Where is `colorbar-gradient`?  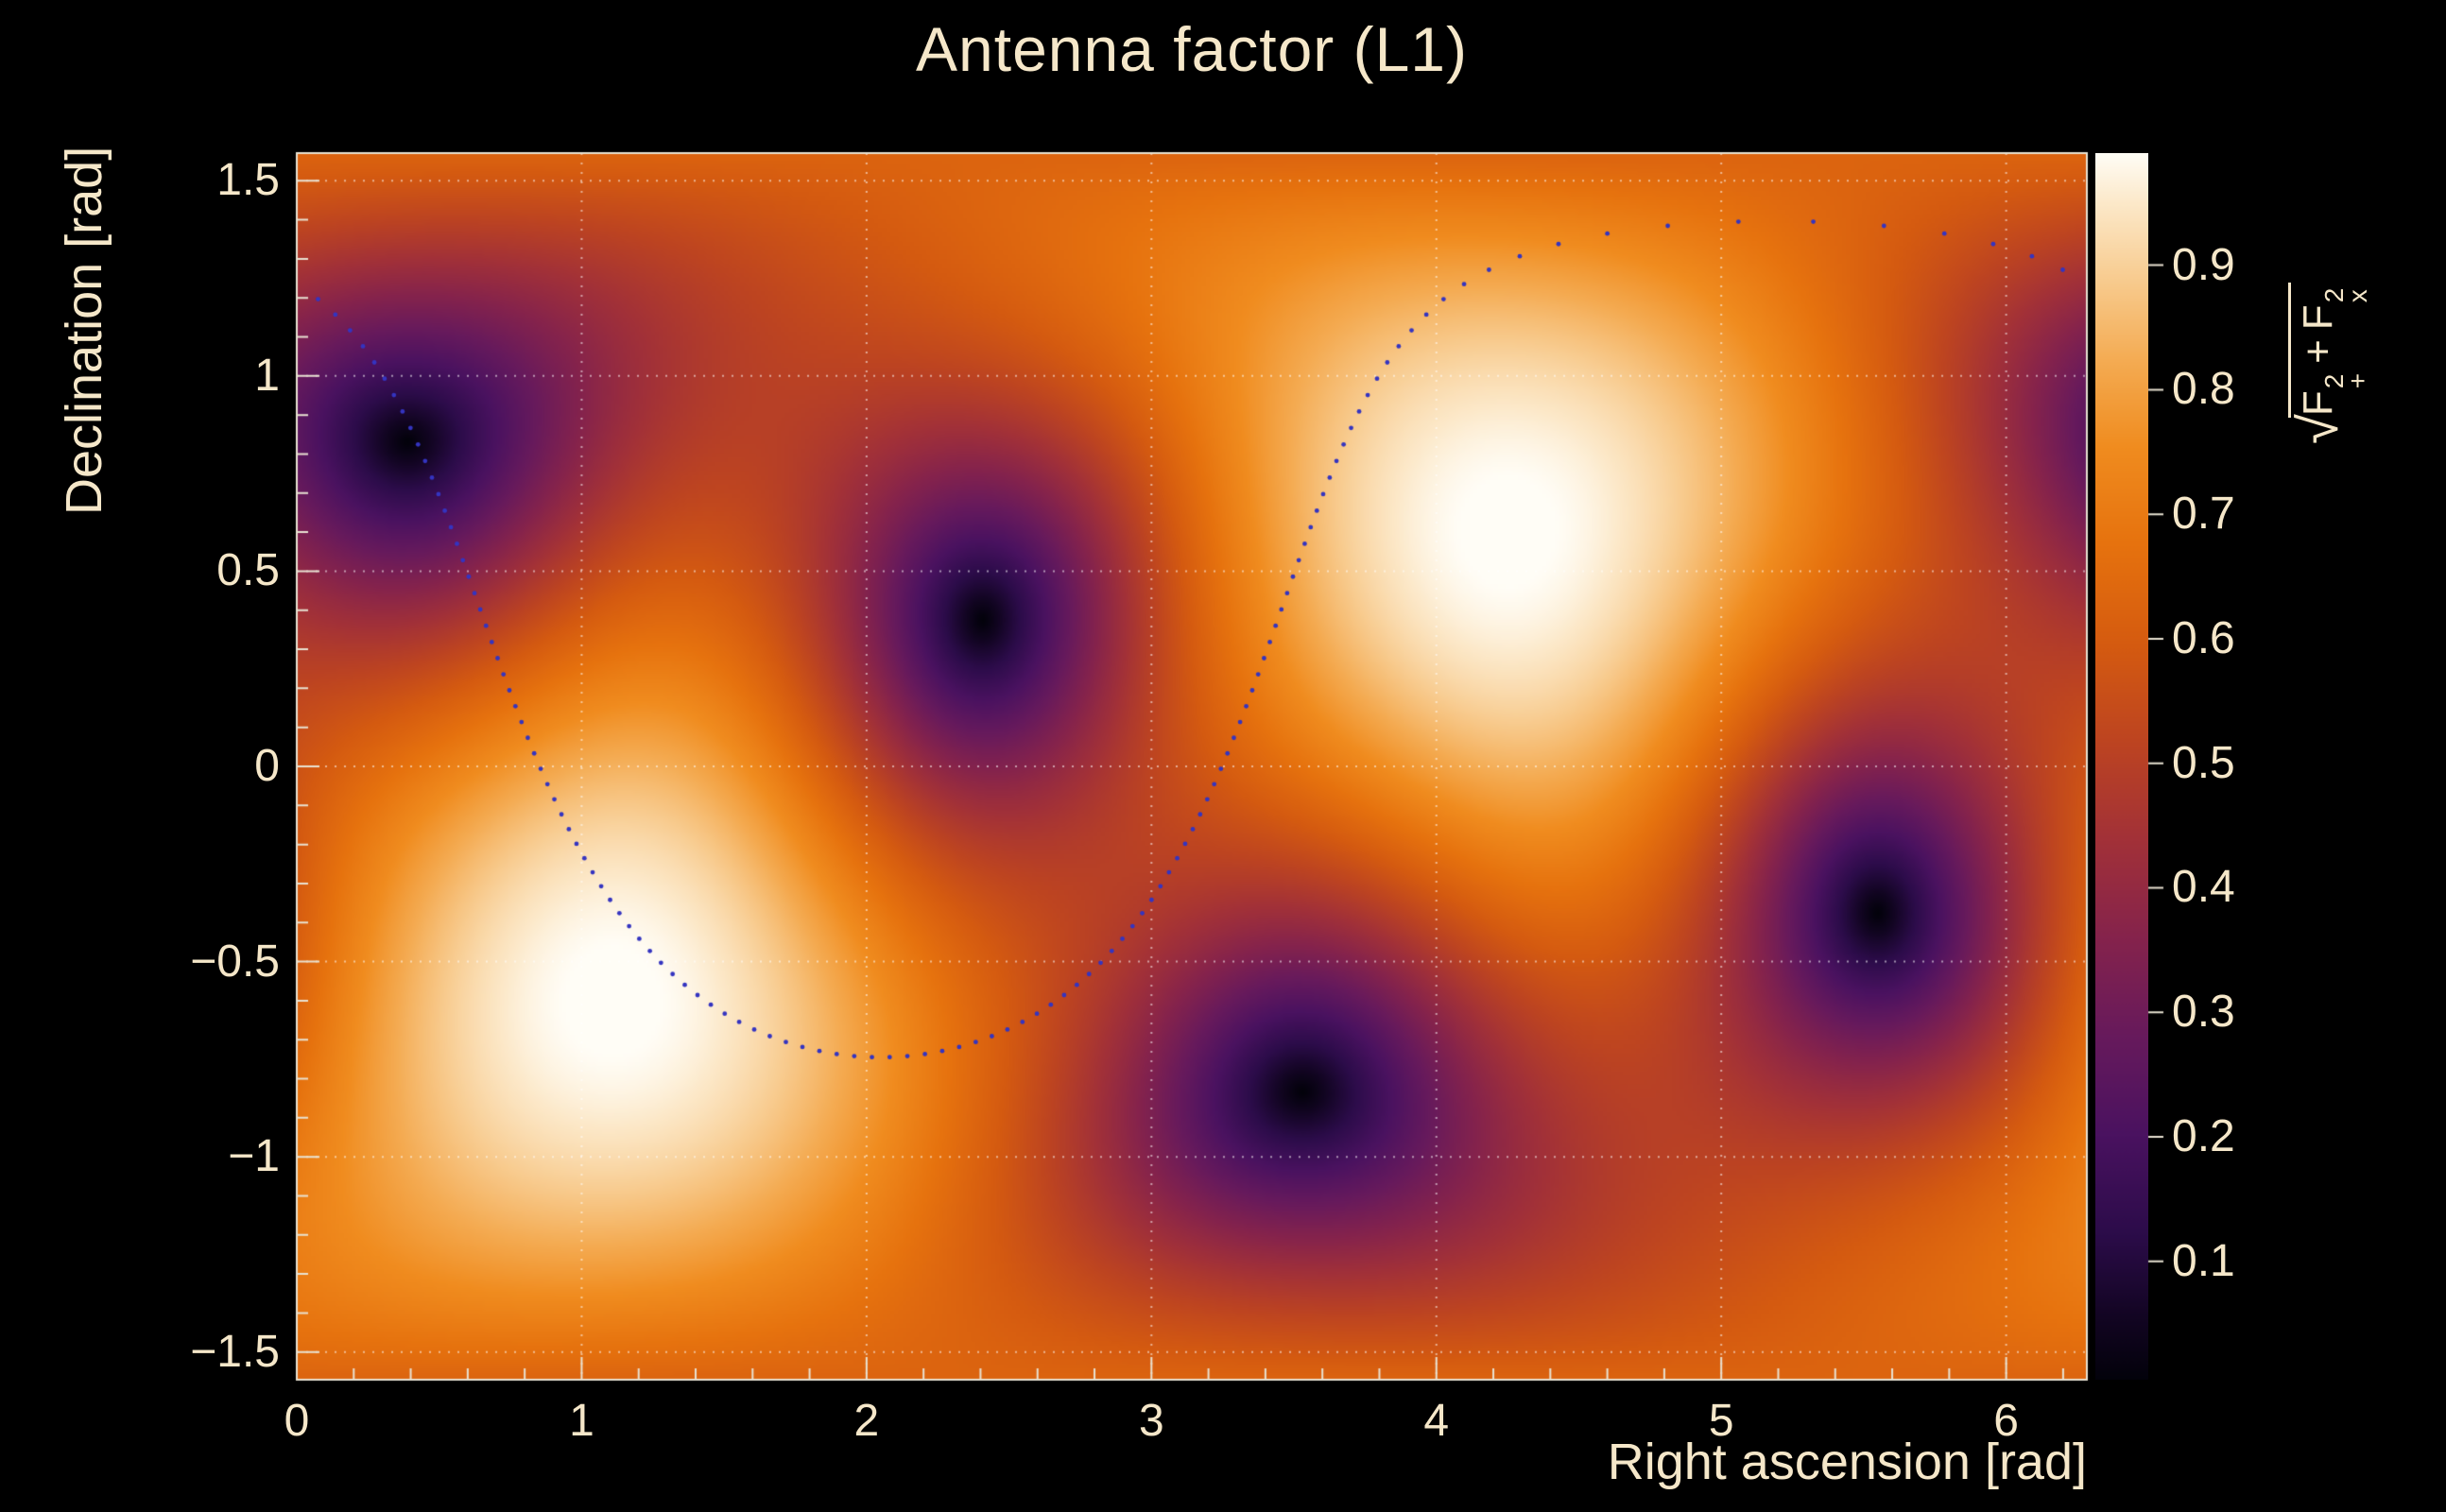 colorbar-gradient is located at coordinates (2121, 766).